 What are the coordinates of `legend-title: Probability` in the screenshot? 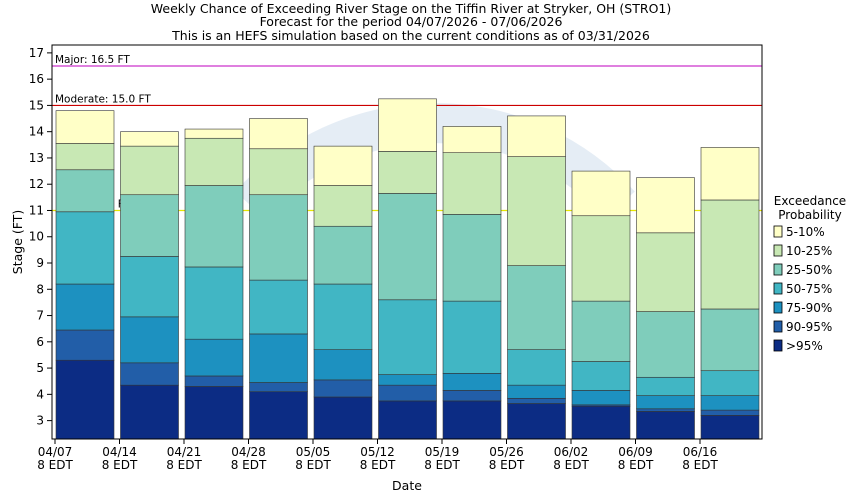 It's located at (809, 215).